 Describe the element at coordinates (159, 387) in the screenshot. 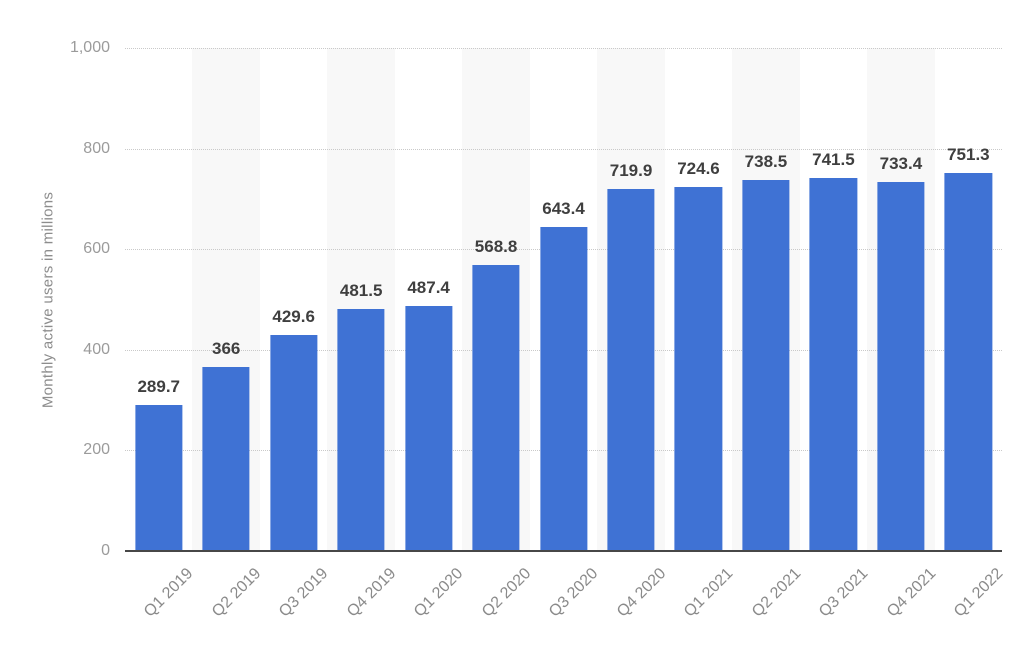

I see `bar-value-label: 289.7` at that location.